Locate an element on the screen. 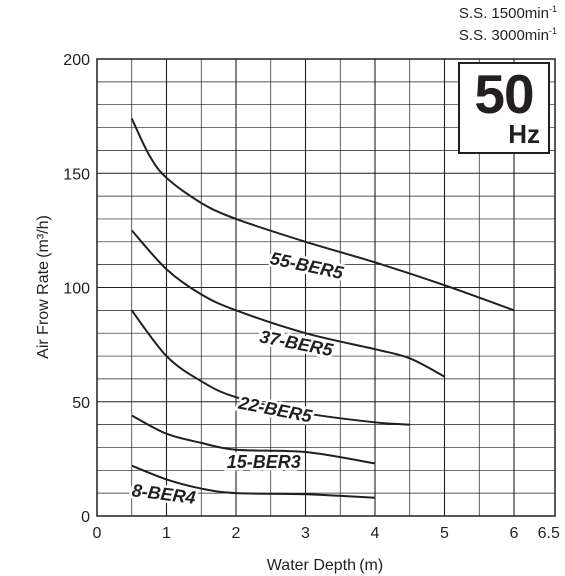  y-tick-label: 150 is located at coordinates (76, 174).